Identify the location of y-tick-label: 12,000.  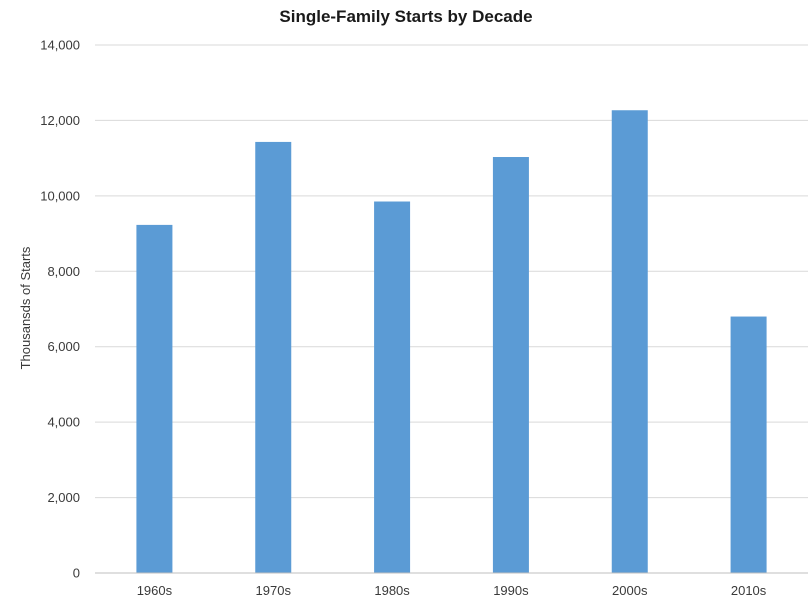
(60, 120).